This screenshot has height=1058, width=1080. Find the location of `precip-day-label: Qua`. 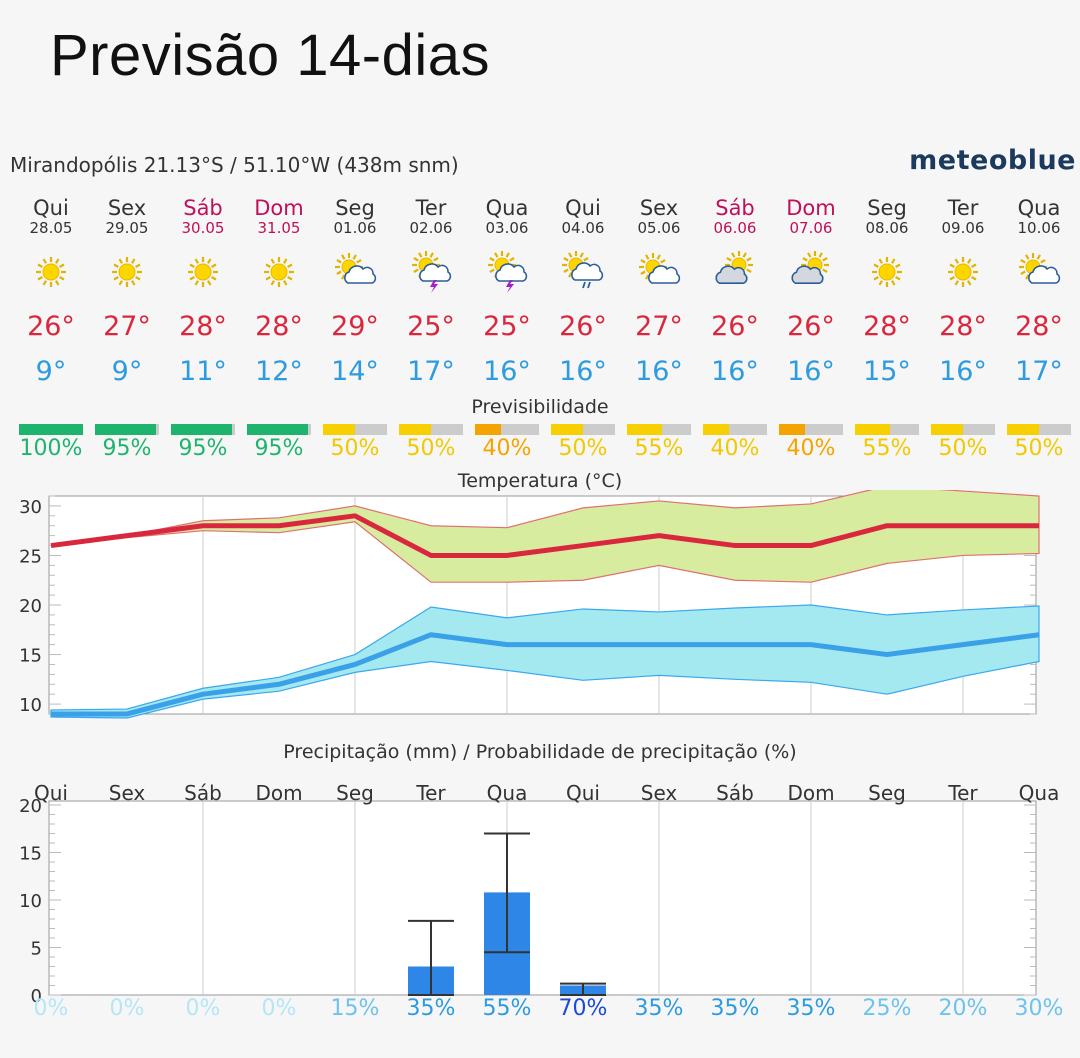

precip-day-label: Qua is located at coordinates (1039, 793).